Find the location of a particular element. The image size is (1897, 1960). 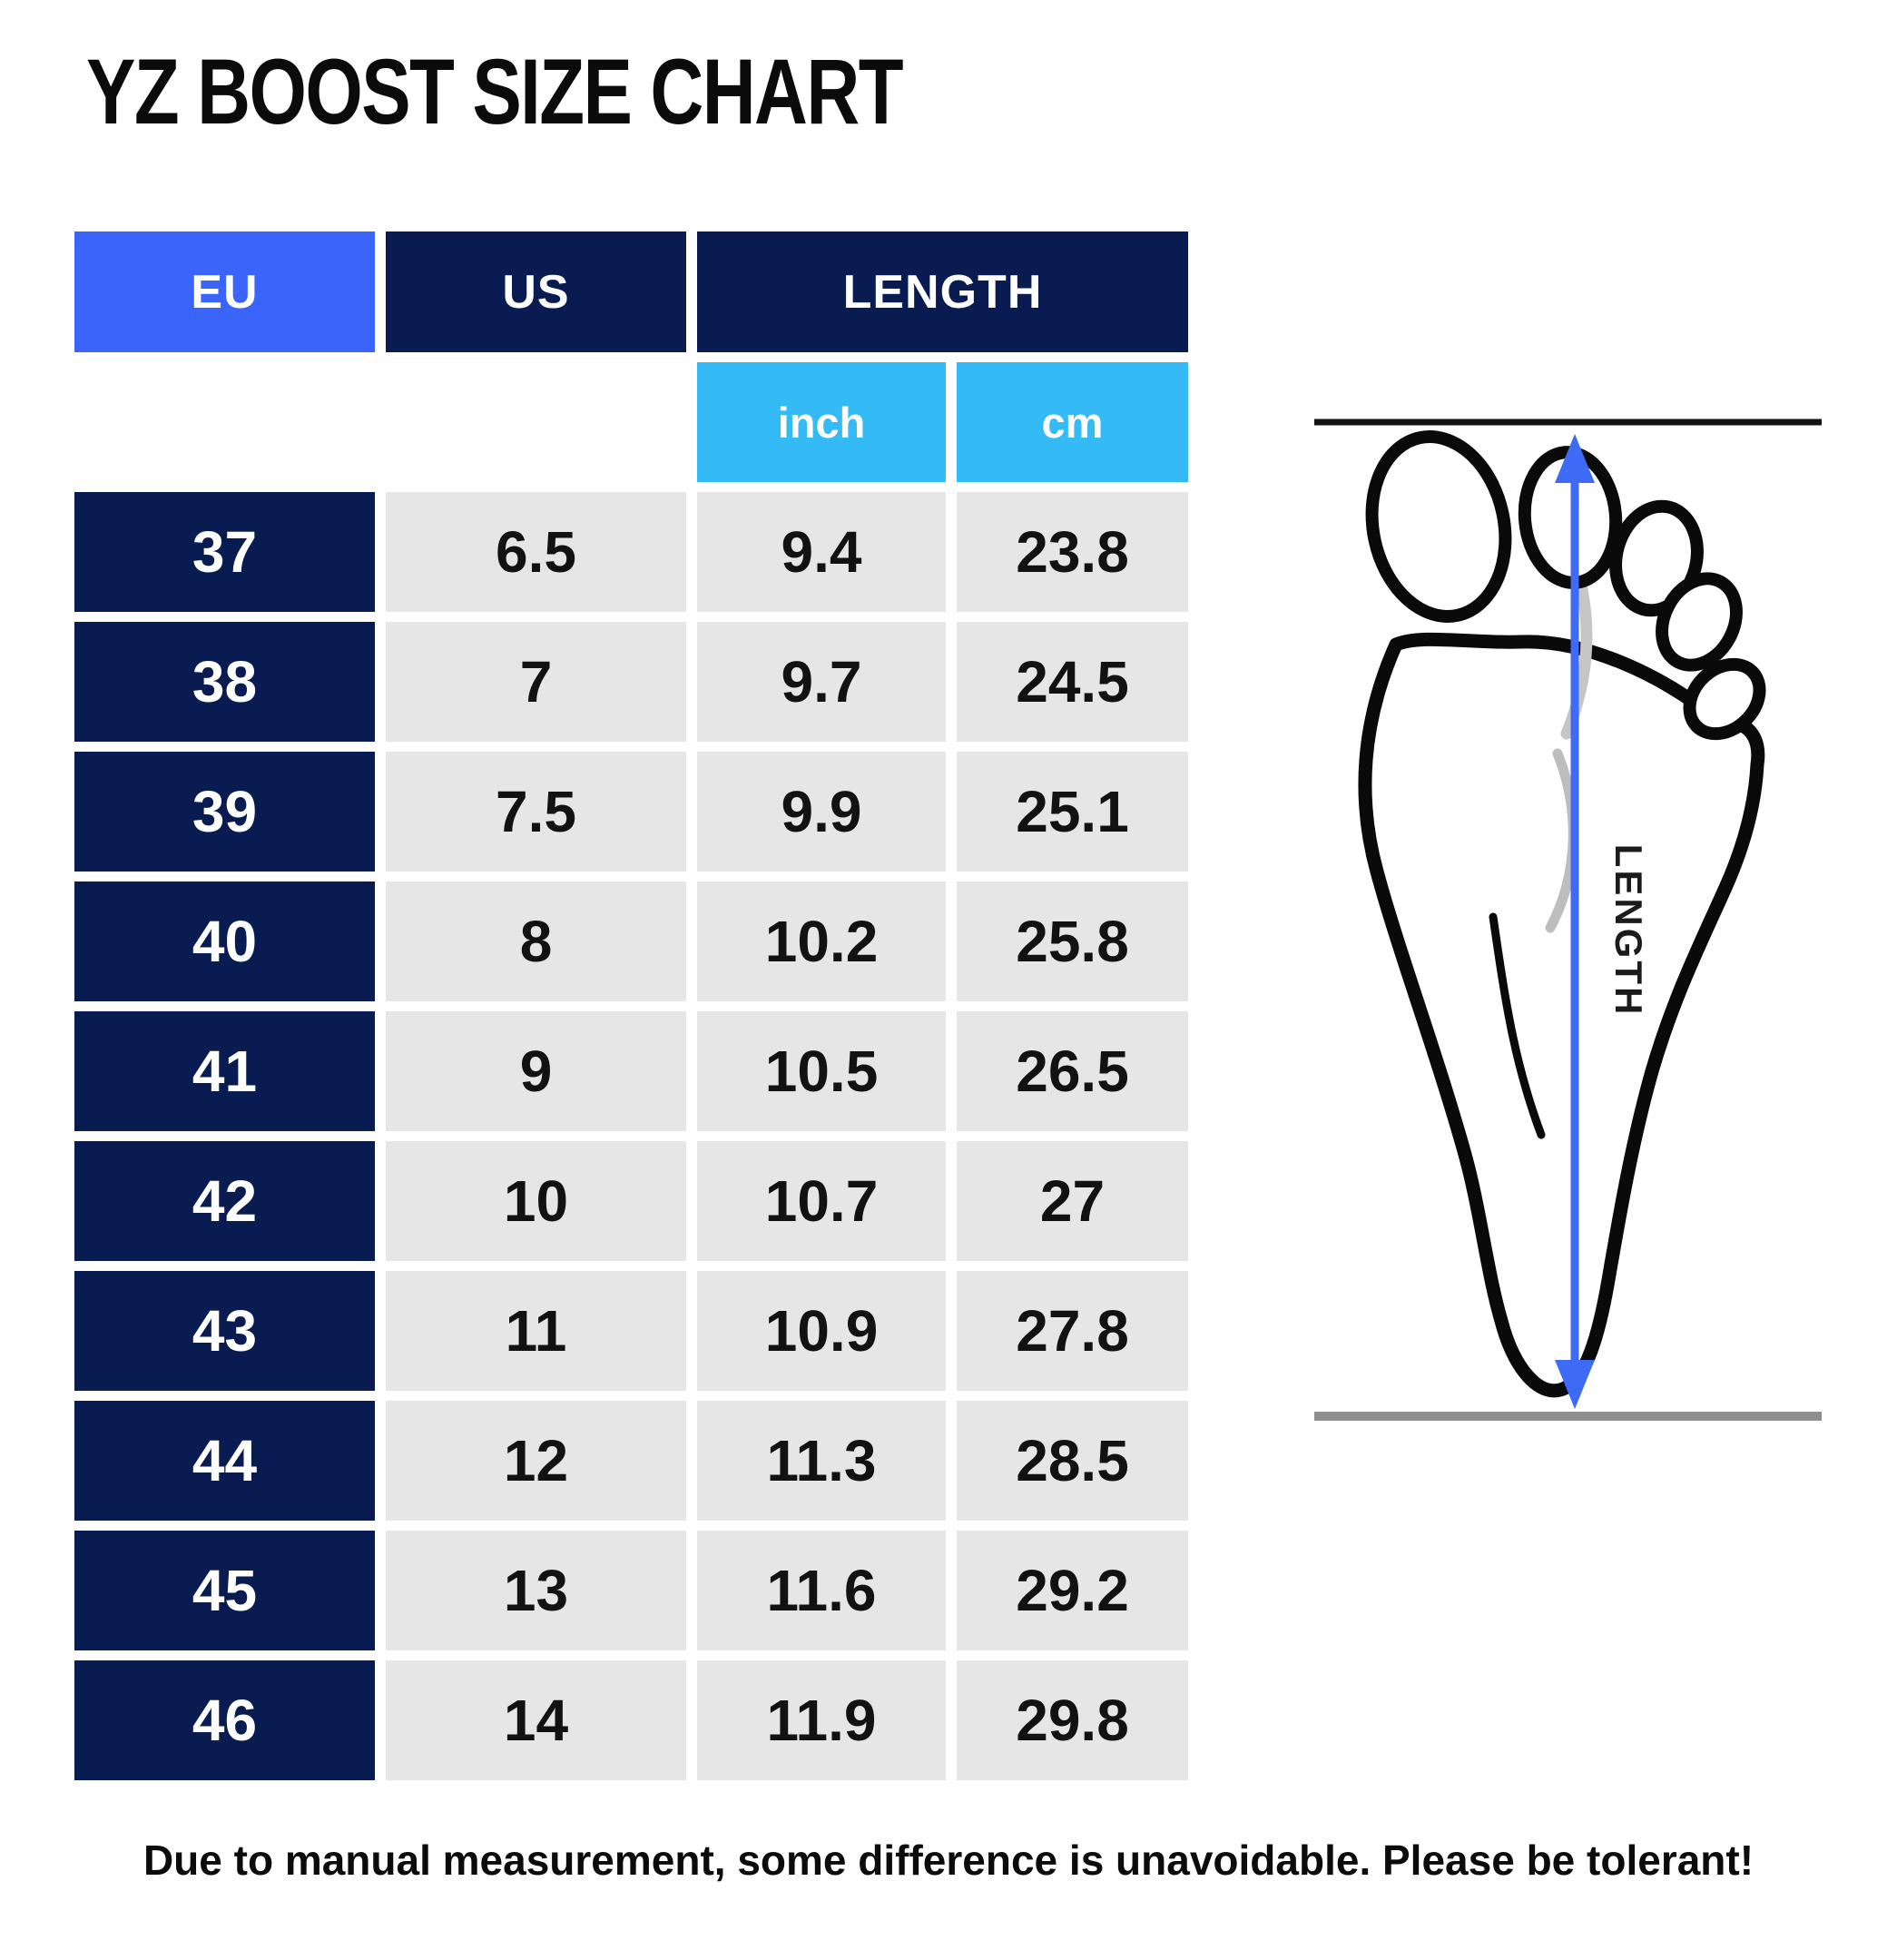

eu-cell: 37 is located at coordinates (224, 552).